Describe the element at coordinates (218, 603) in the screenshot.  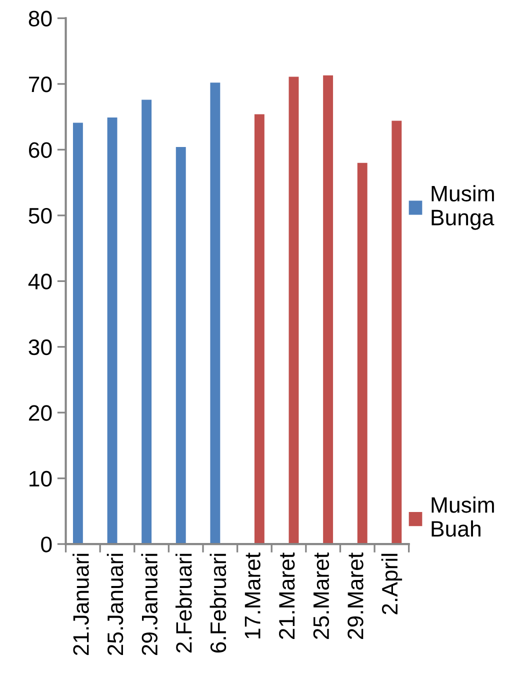
I see `x-tick-label: 6.Februari` at that location.